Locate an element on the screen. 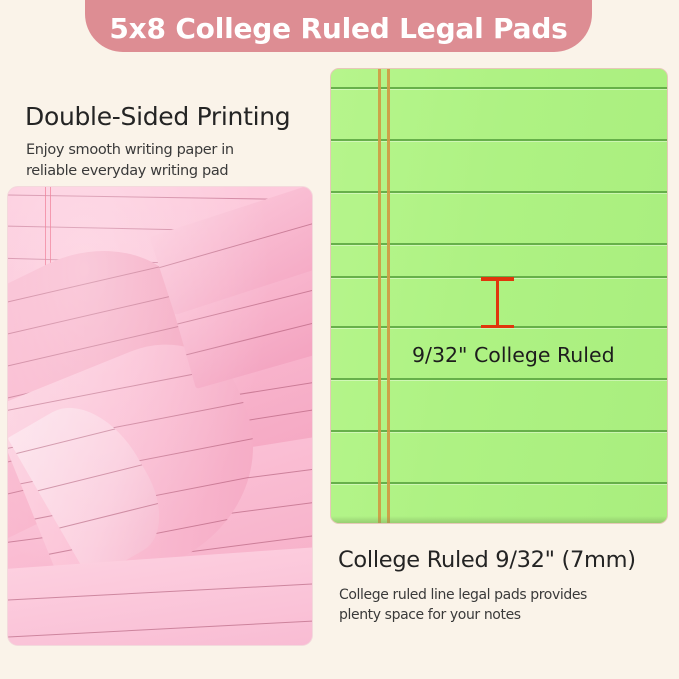 Image resolution: width=679 pixels, height=679 pixels. title-banner: 5x8 College Ruled Legal Pads is located at coordinates (338, 26).